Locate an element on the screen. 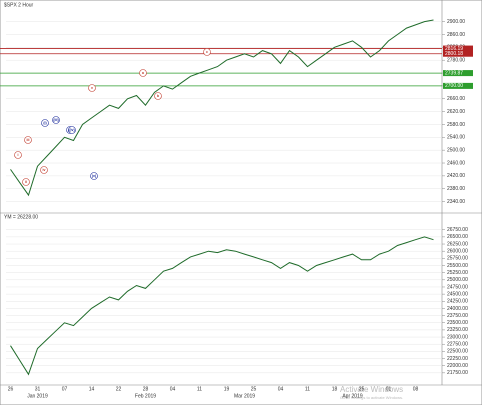  y-tick-label: 2860.00 is located at coordinates (456, 35).